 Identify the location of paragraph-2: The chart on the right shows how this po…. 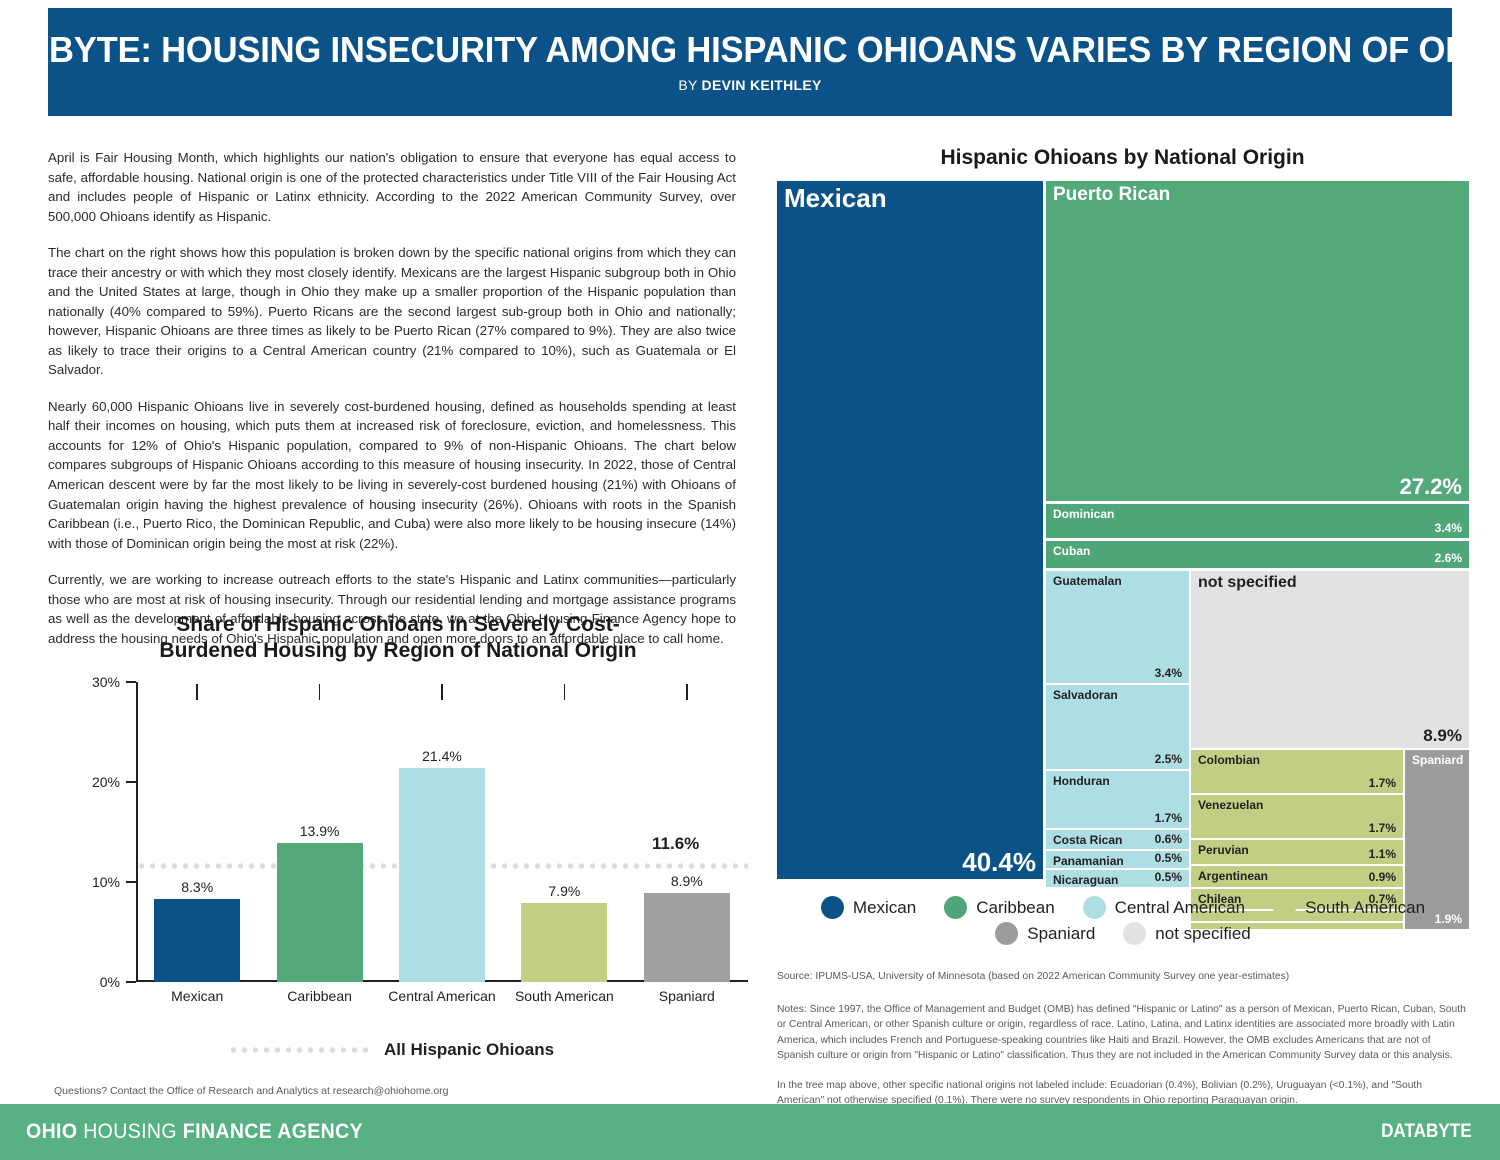
(392, 311).